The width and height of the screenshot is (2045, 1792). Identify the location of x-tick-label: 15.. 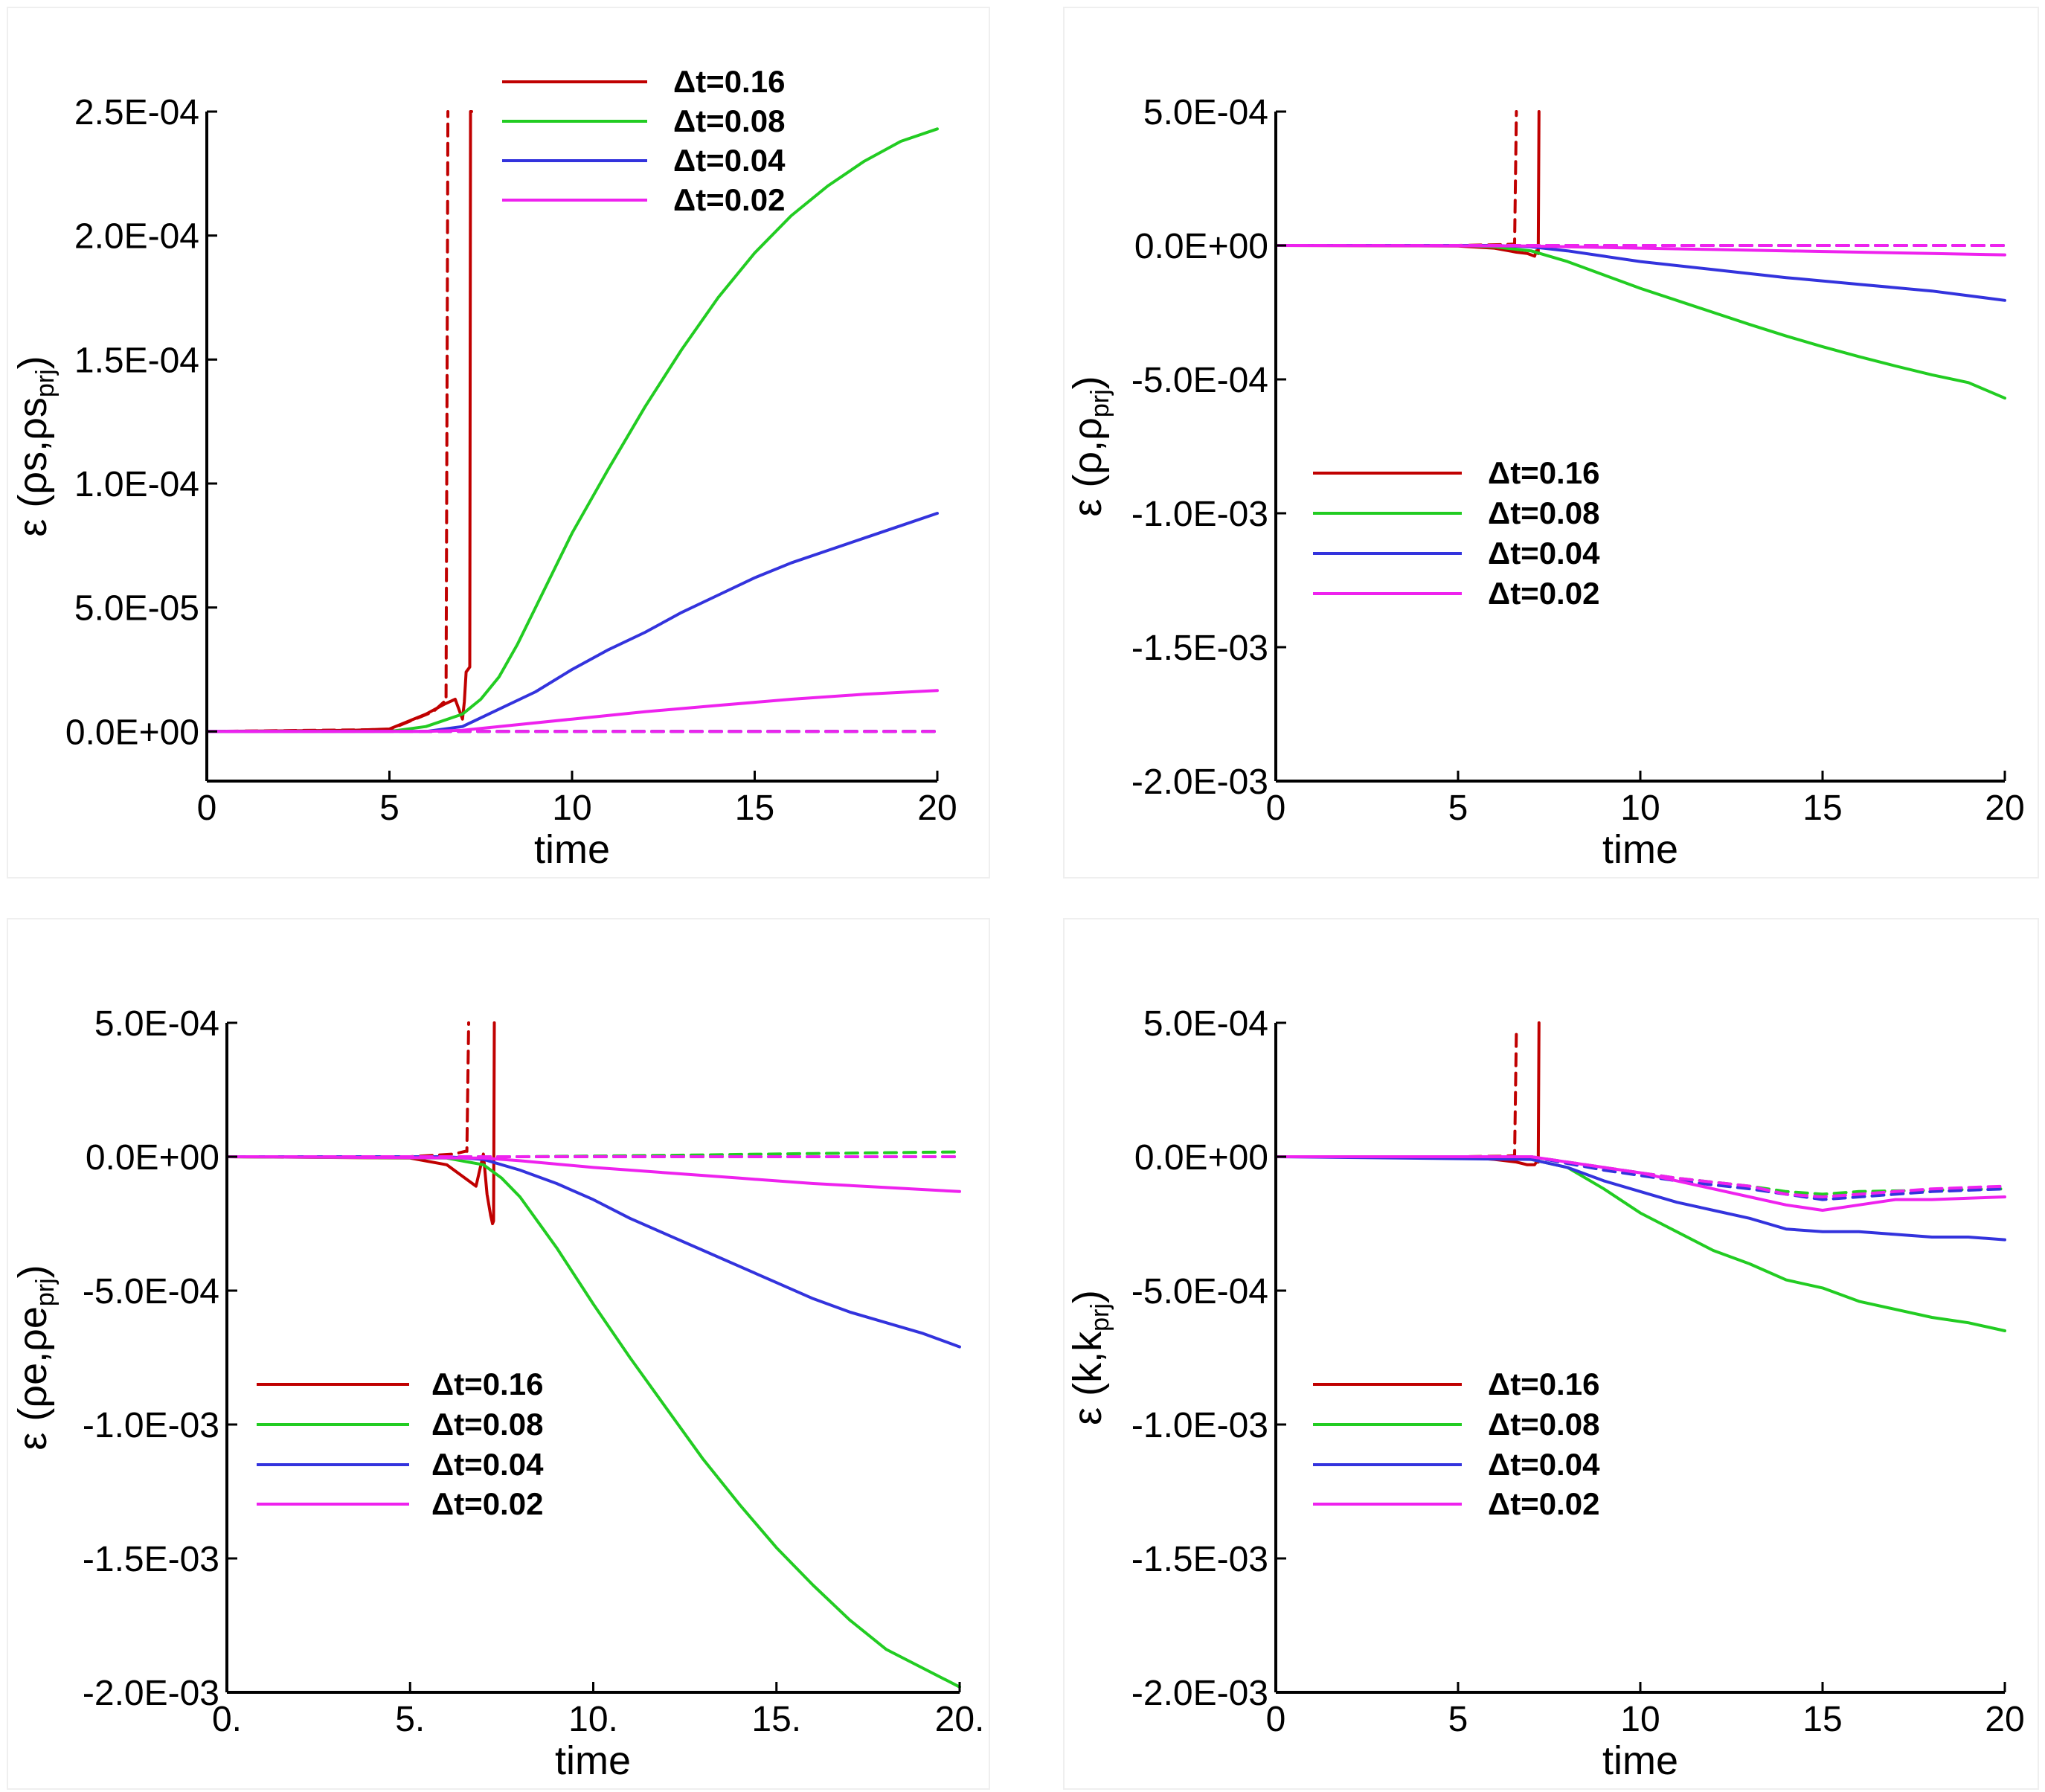
(776, 1720).